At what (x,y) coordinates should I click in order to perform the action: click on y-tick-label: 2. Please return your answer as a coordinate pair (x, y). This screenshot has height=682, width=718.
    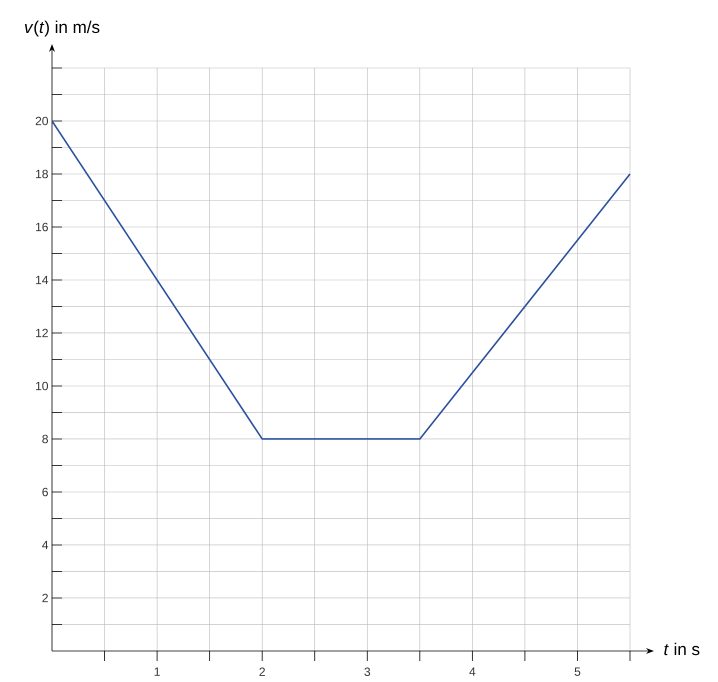
    Looking at the image, I should click on (45, 598).